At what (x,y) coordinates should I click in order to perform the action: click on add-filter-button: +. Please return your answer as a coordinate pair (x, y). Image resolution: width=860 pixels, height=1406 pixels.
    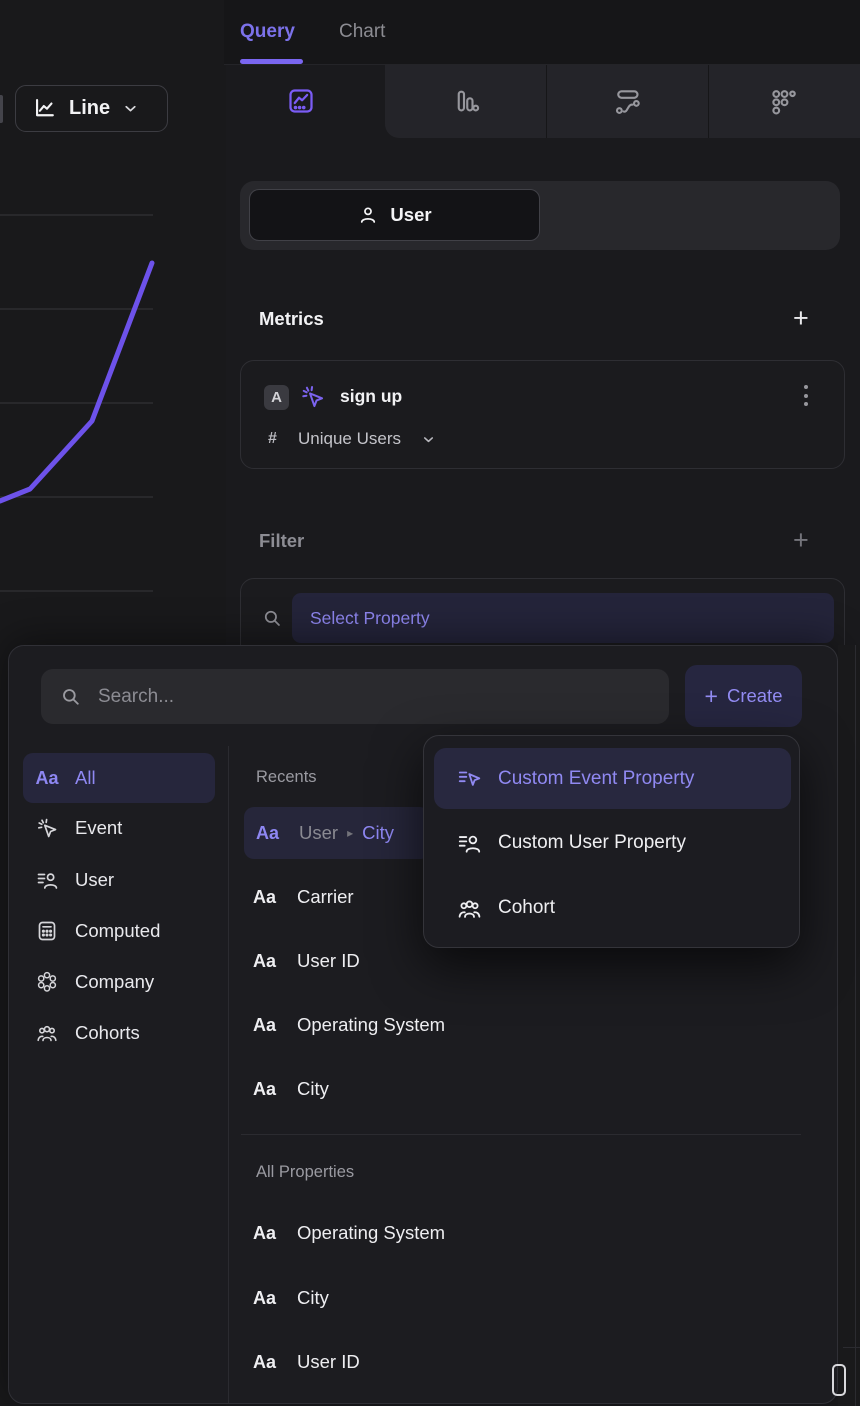
    Looking at the image, I should click on (801, 540).